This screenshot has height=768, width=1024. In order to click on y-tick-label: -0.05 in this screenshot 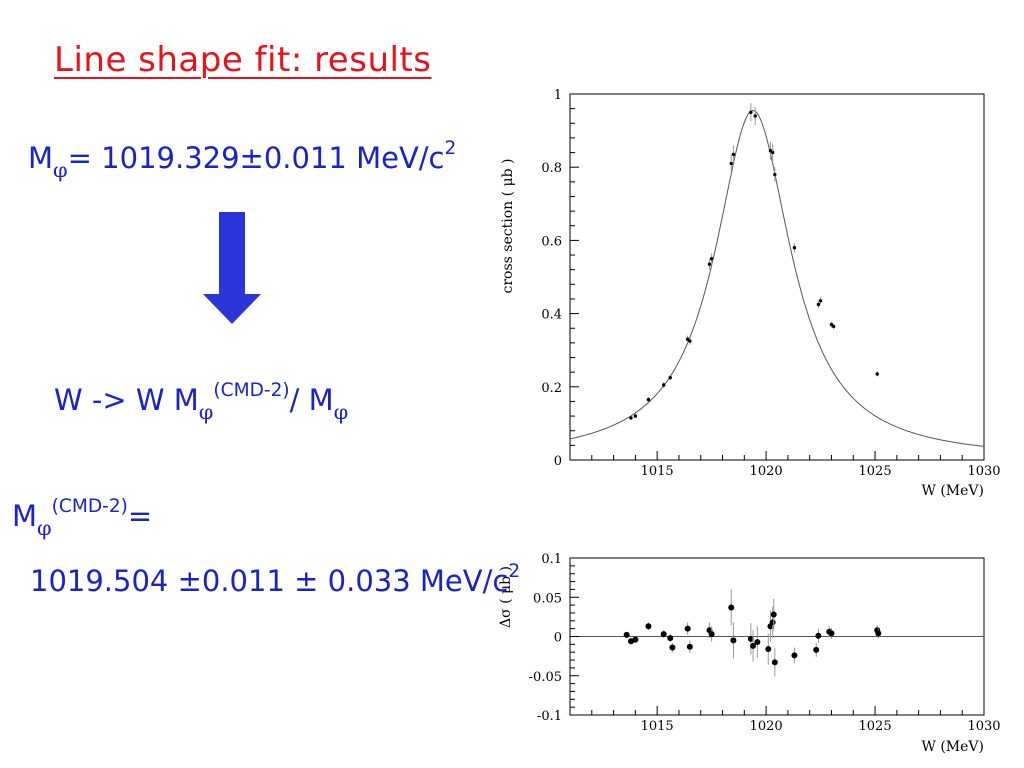, I will do `click(545, 677)`.